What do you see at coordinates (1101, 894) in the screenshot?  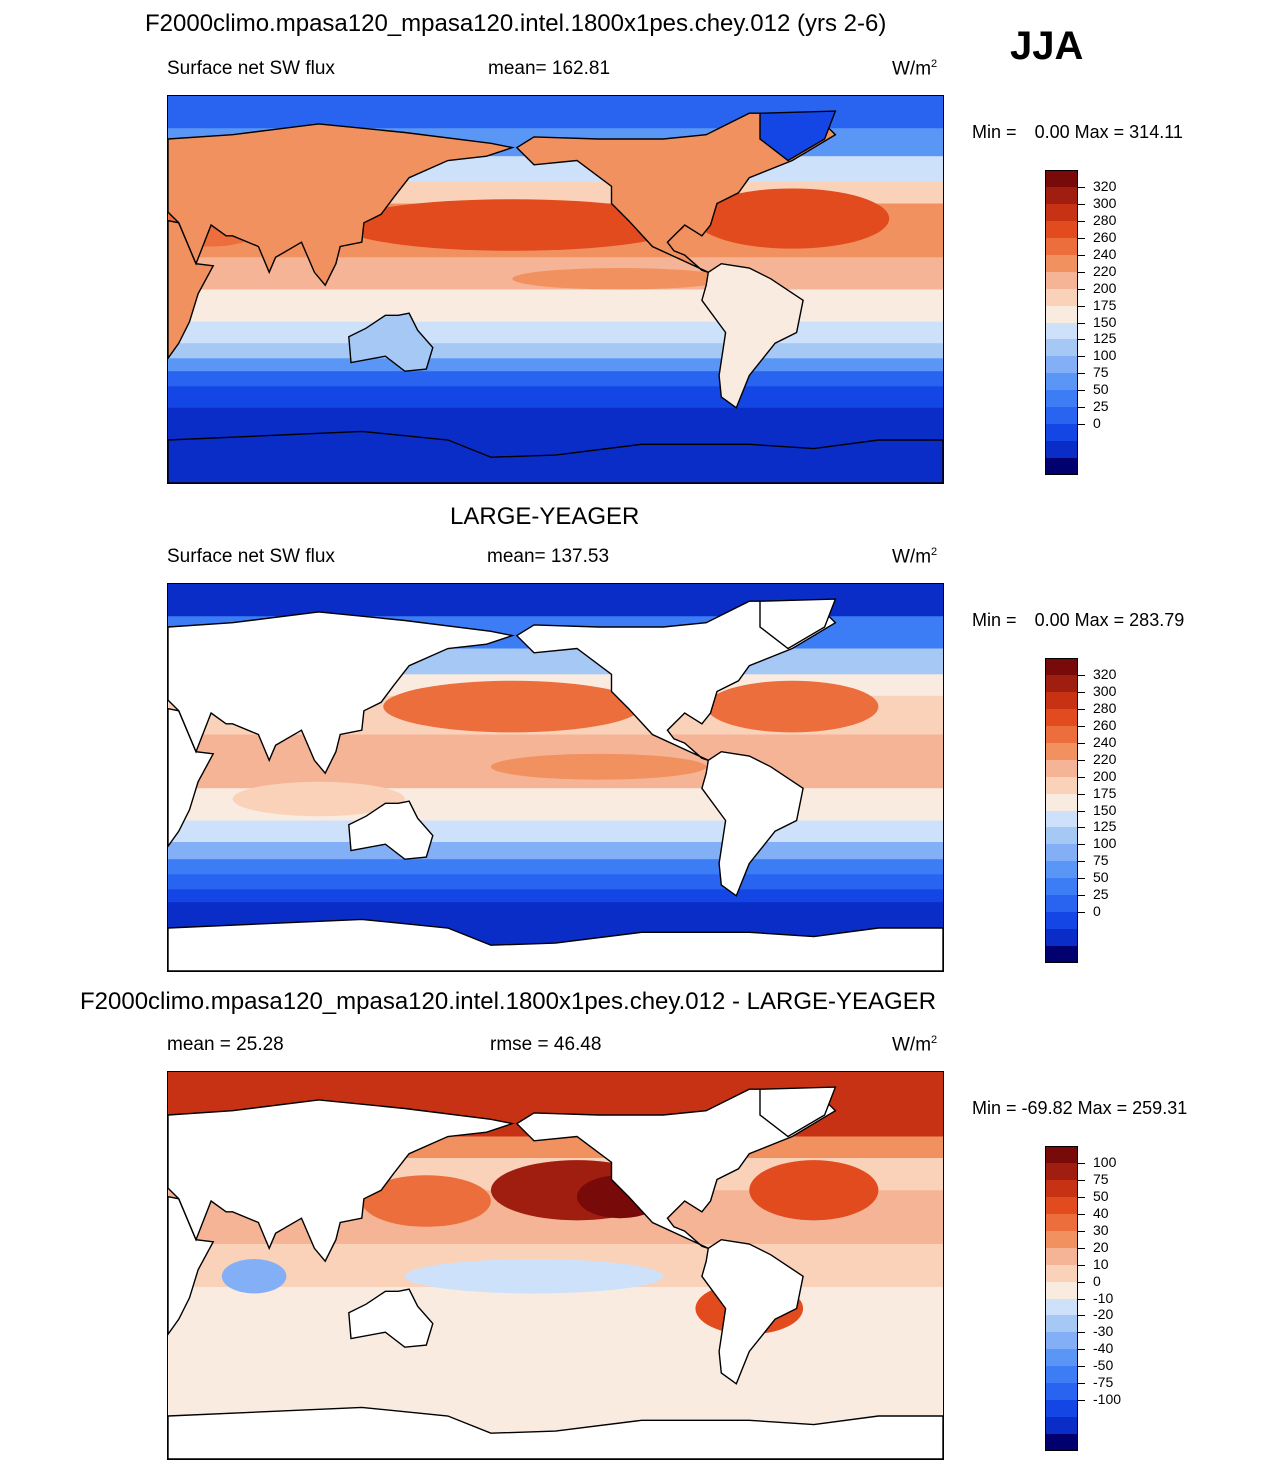 I see `colorbar-label: 25` at bounding box center [1101, 894].